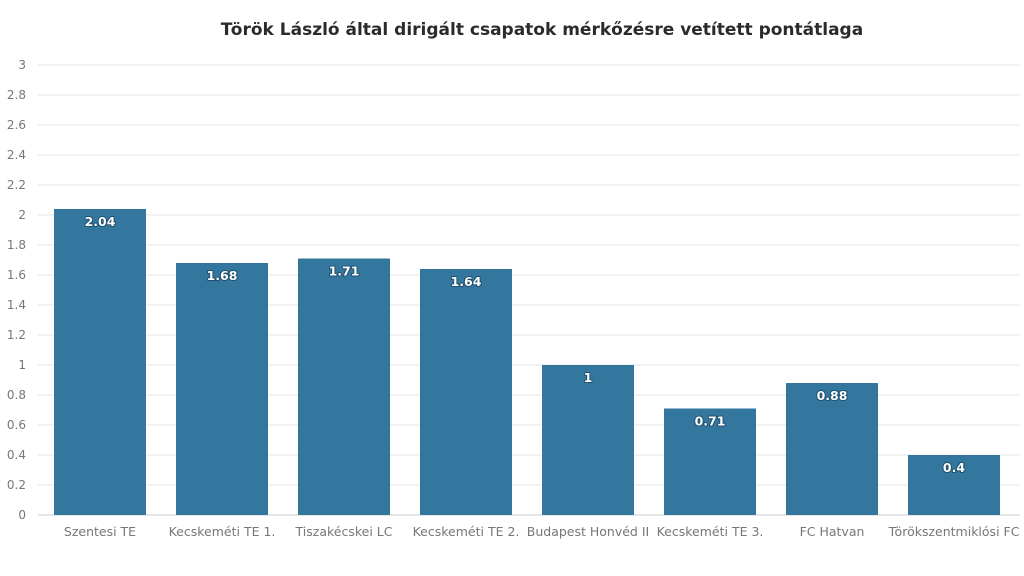 This screenshot has height=576, width=1024. Describe the element at coordinates (16, 125) in the screenshot. I see `y-tick-label: 2.6` at that location.